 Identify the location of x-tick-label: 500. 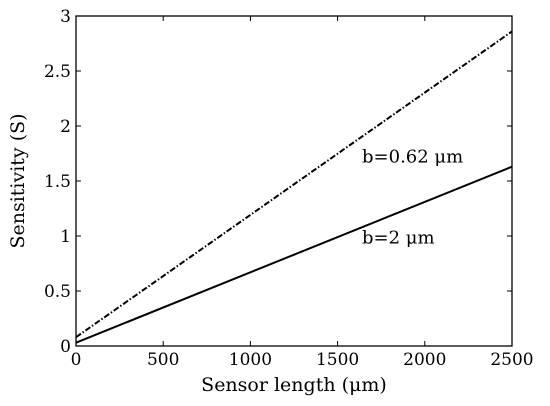
(163, 360).